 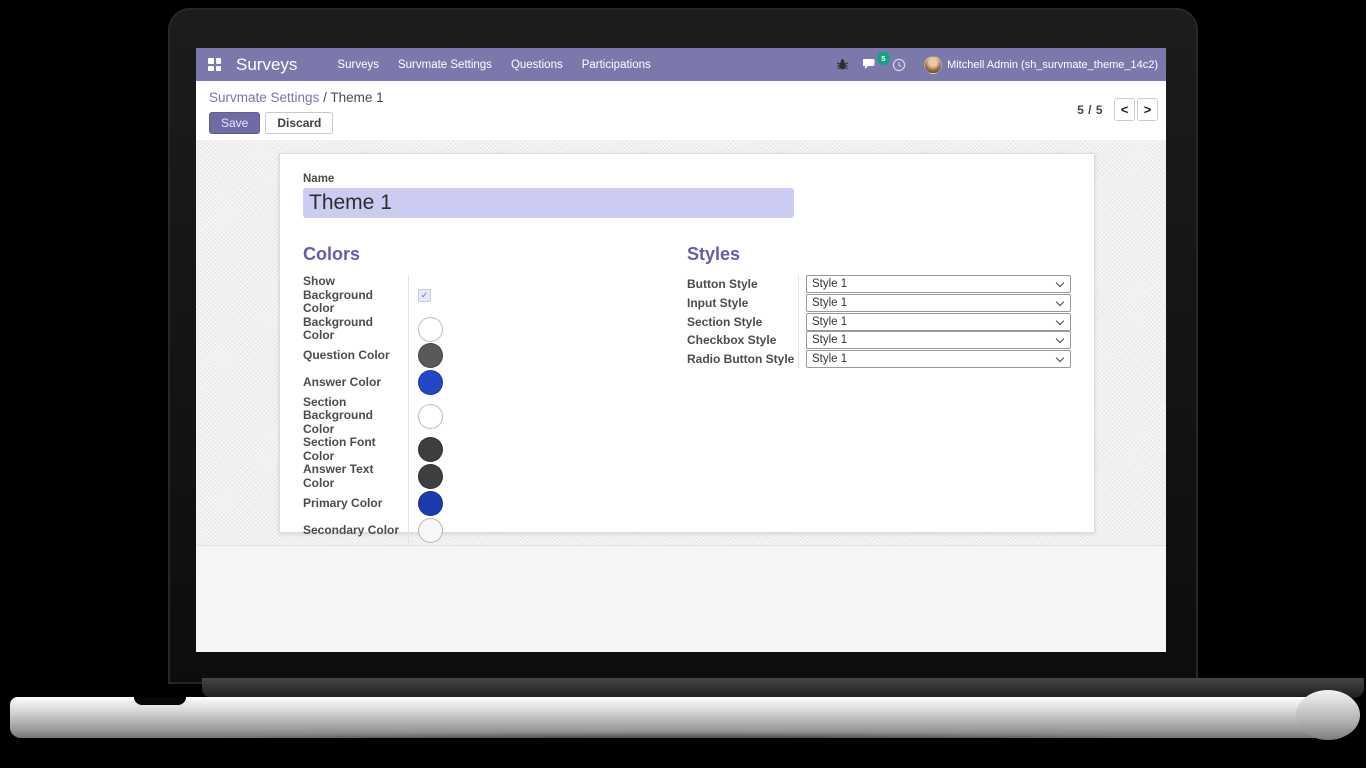 I want to click on laptop-base-cap, so click(x=1328, y=715).